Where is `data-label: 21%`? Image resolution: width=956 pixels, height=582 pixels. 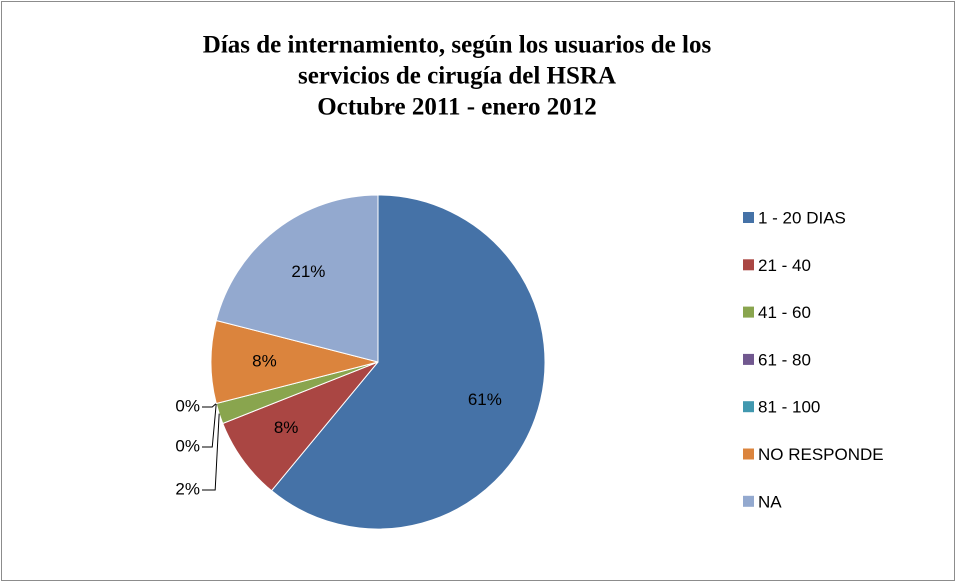
data-label: 21% is located at coordinates (308, 271).